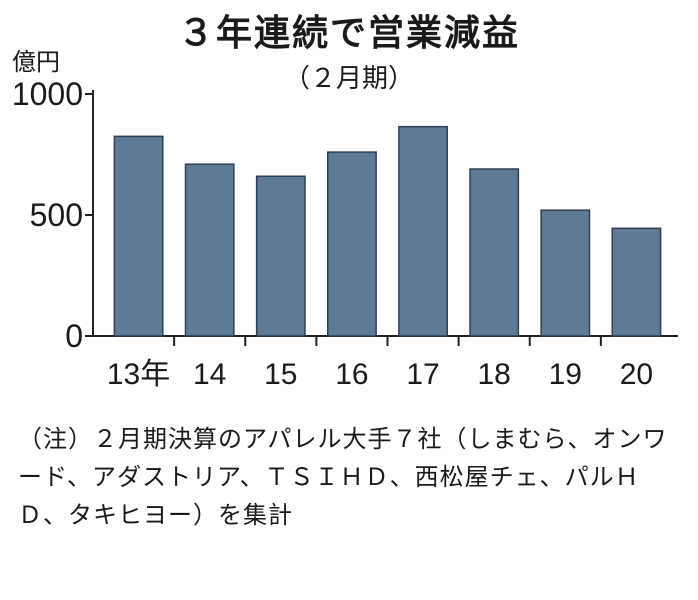 This screenshot has width=698, height=600. What do you see at coordinates (47, 94) in the screenshot?
I see `y-tick-label: 1000` at bounding box center [47, 94].